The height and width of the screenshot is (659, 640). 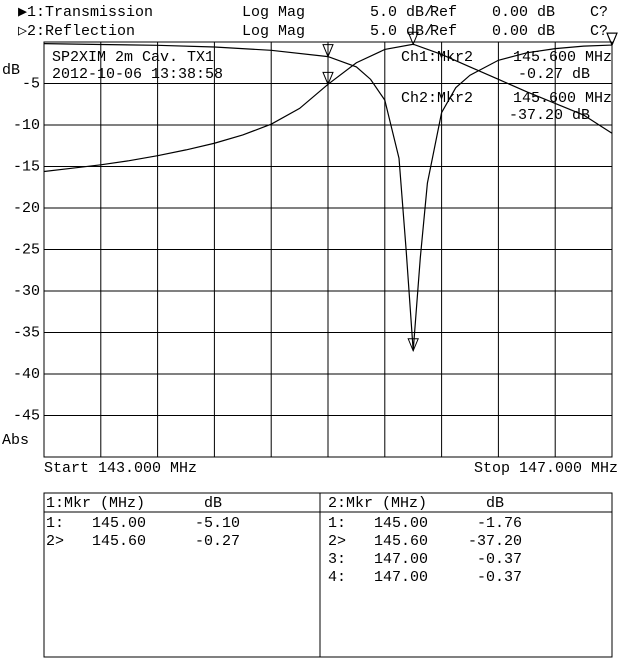 I want to click on annotation: -37.20 dB, so click(x=549, y=115).